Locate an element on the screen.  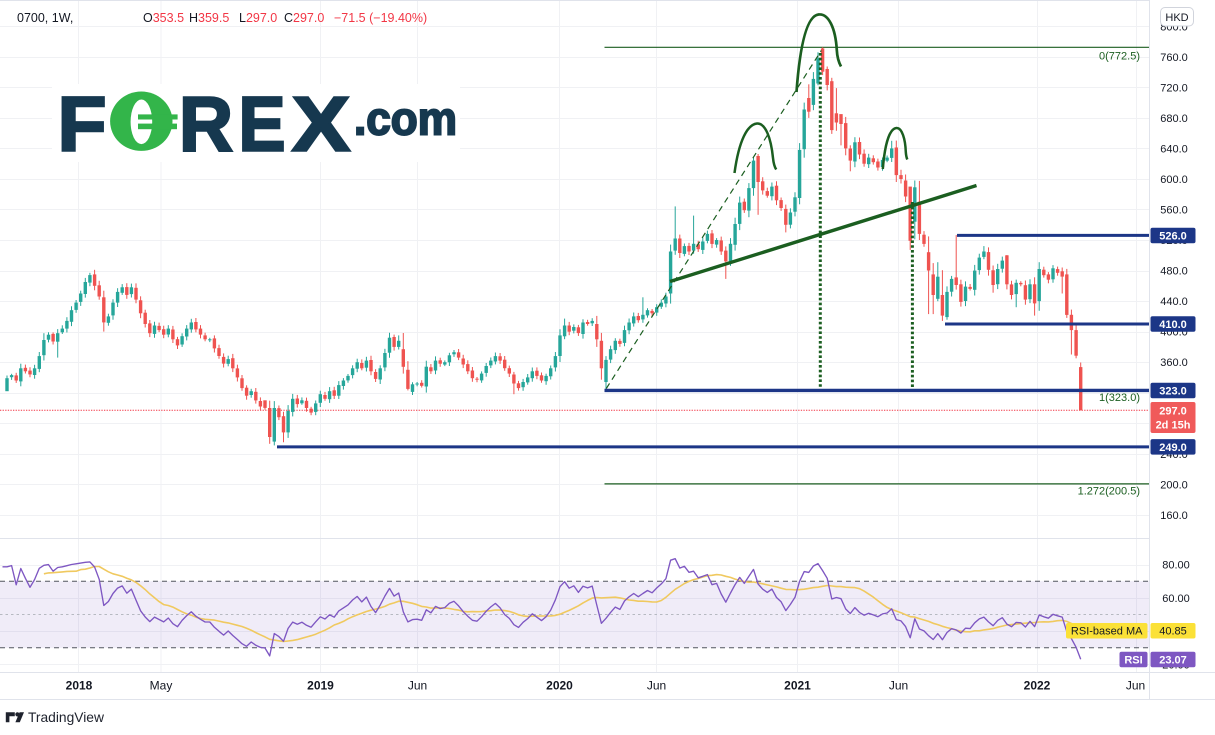
svg-text: 360.0 is located at coordinates (1174, 363).